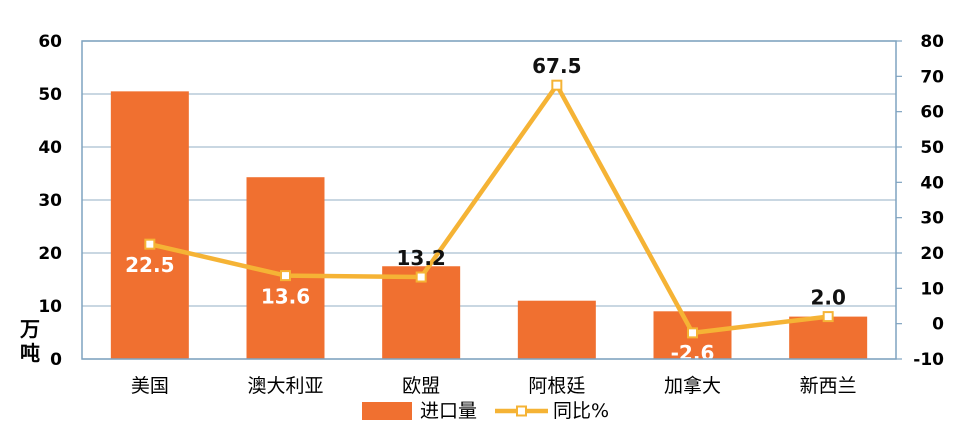 The image size is (954, 434). Describe the element at coordinates (521, 411) in the screenshot. I see `legend-swatch-marker` at that location.